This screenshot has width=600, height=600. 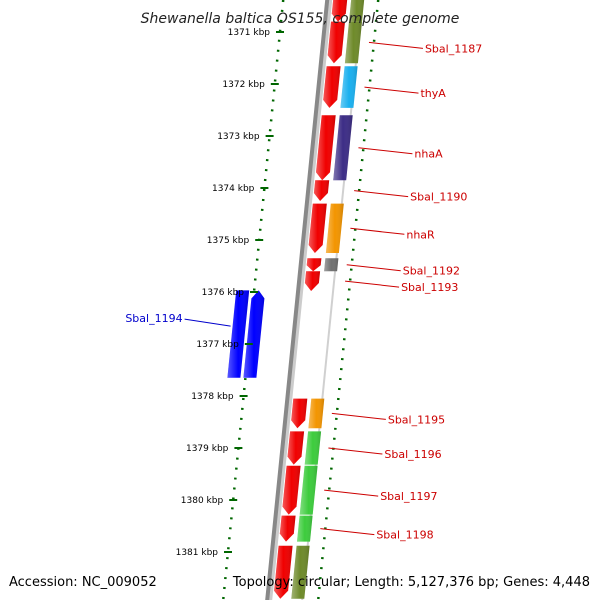 I want to click on tick-label: 1381 kbp, so click(x=197, y=553).